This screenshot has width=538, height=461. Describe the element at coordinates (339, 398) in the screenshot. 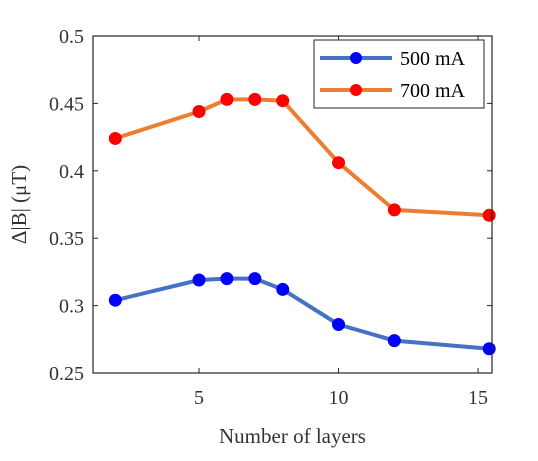

I see `x-tick-label: 10` at that location.